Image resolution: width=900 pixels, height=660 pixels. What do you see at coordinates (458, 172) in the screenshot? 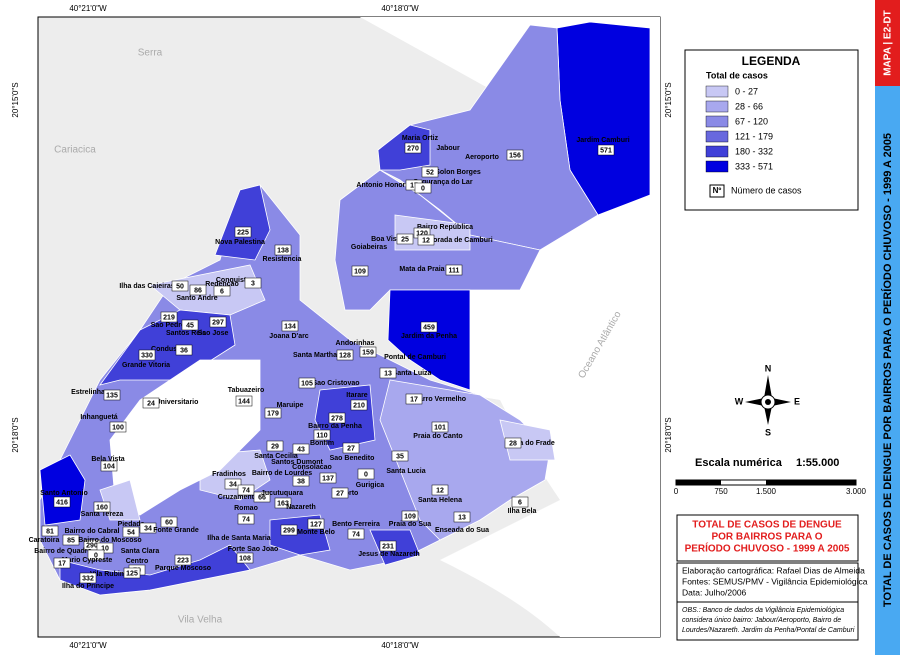
I see `district-name: Solon Borges` at bounding box center [458, 172].